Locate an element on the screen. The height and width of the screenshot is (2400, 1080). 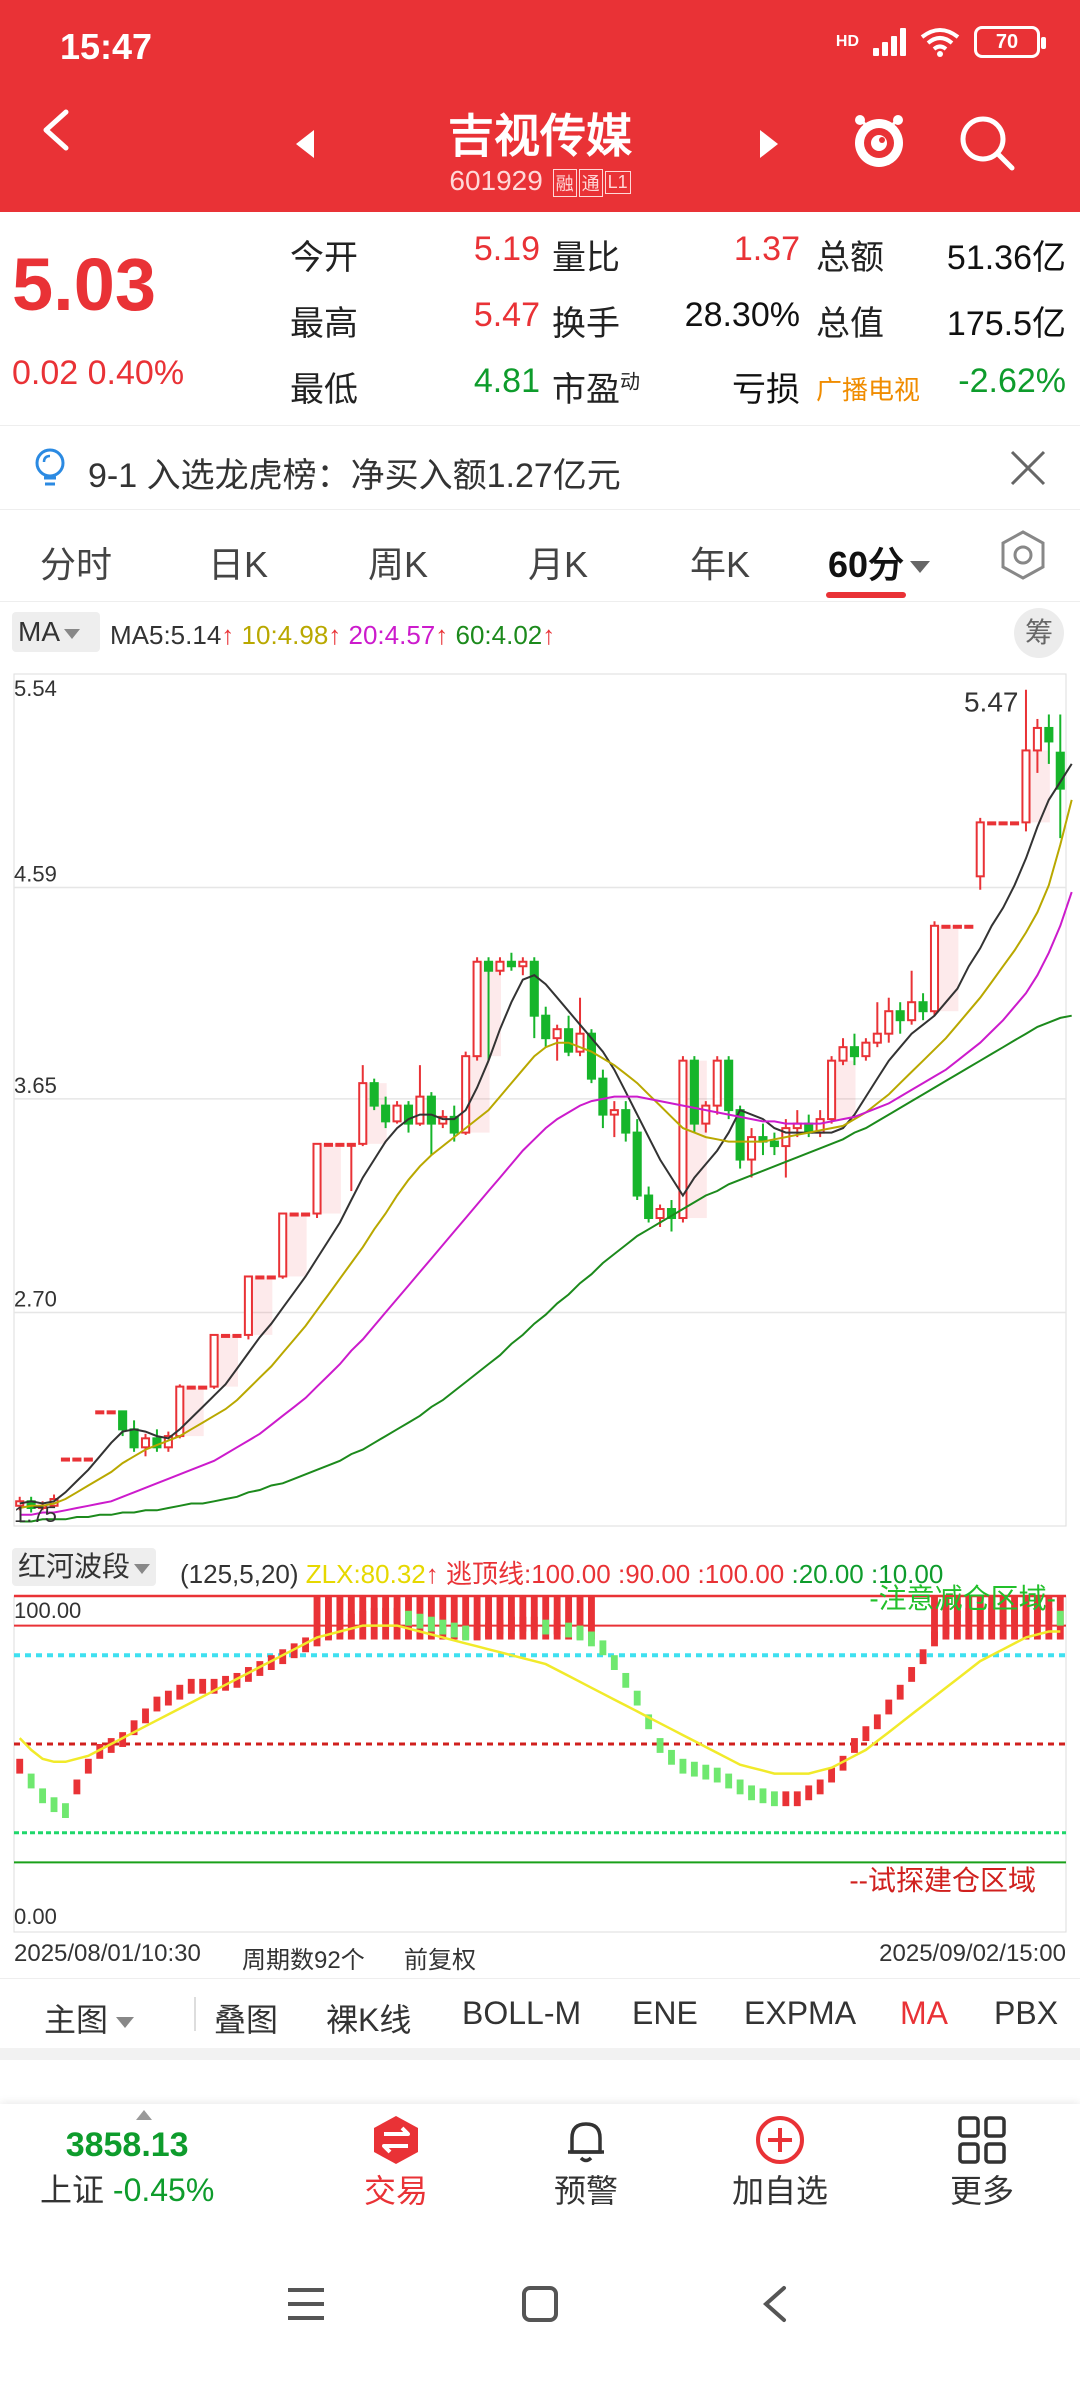
status-icons: HD 70 is located at coordinates (941, 42).